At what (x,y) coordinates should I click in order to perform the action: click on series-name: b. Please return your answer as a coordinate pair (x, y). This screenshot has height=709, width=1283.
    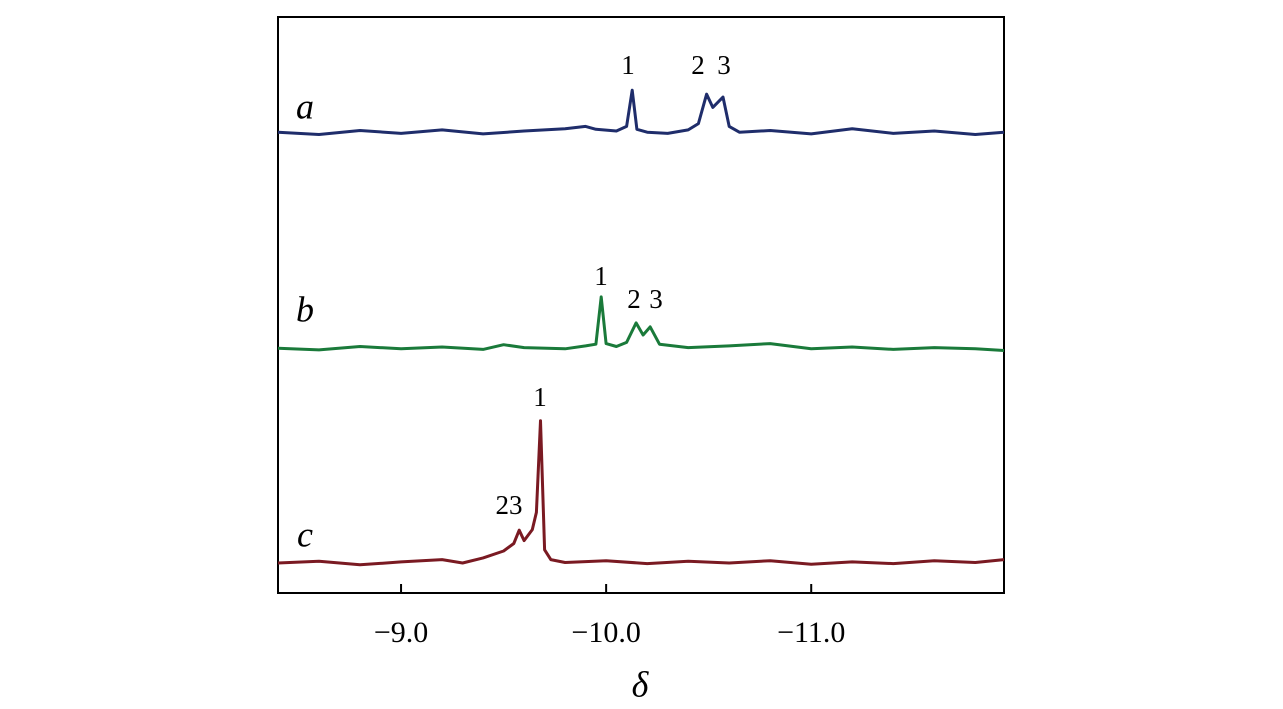
    Looking at the image, I should click on (305, 309).